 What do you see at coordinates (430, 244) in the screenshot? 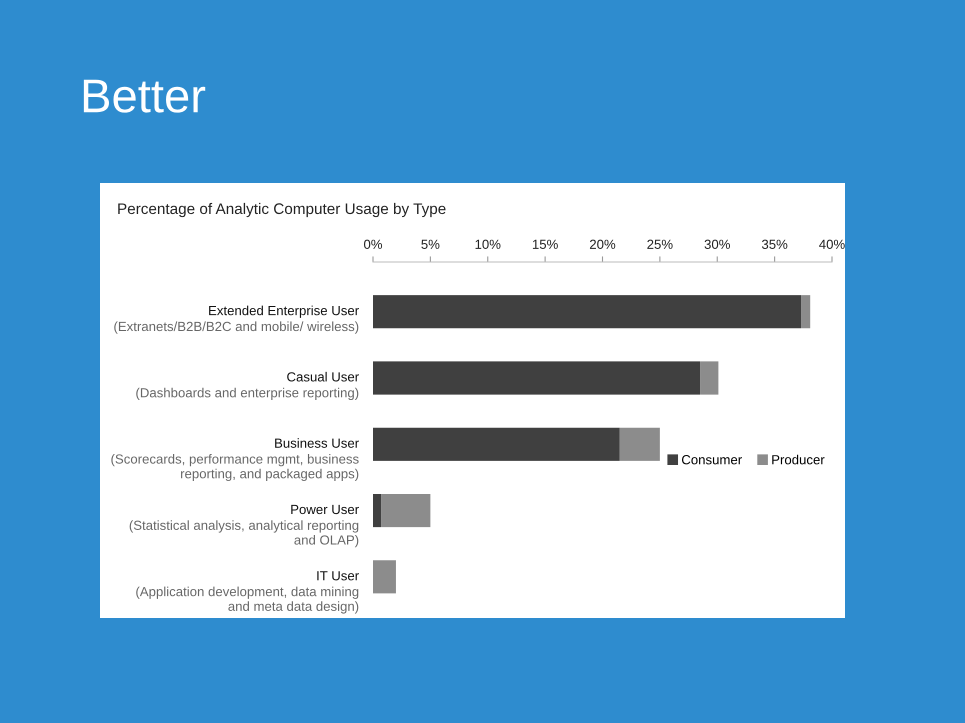
I see `x-tick-label: 5%` at bounding box center [430, 244].